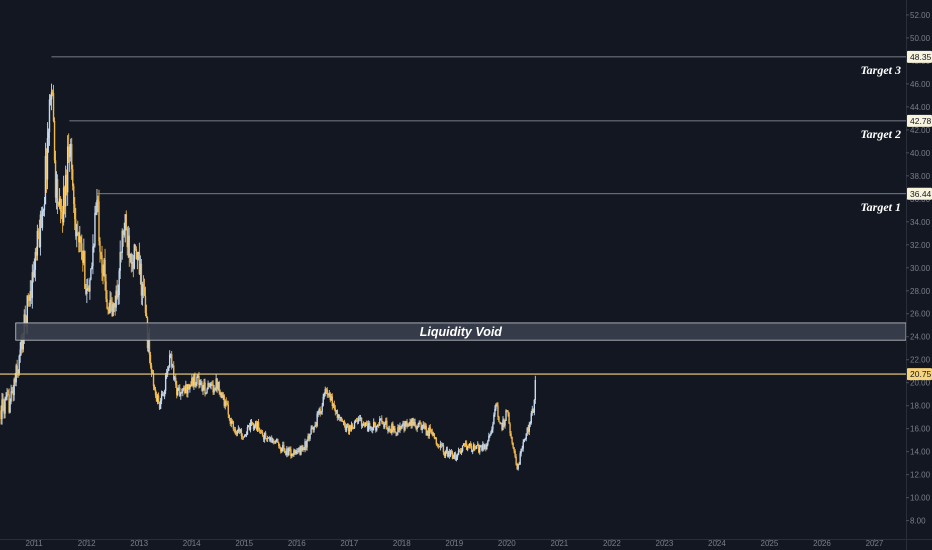 The height and width of the screenshot is (550, 932). What do you see at coordinates (920, 153) in the screenshot?
I see `price-tick-label: 40.00` at bounding box center [920, 153].